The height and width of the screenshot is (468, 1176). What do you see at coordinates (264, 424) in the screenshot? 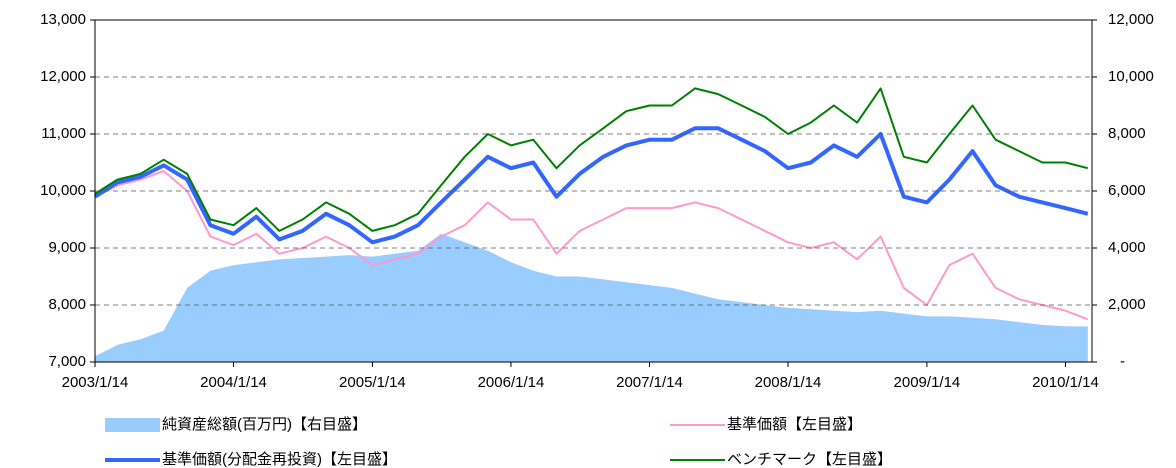
I see `legend-label: 純資産総額(百万円)【右目盛】` at bounding box center [264, 424].